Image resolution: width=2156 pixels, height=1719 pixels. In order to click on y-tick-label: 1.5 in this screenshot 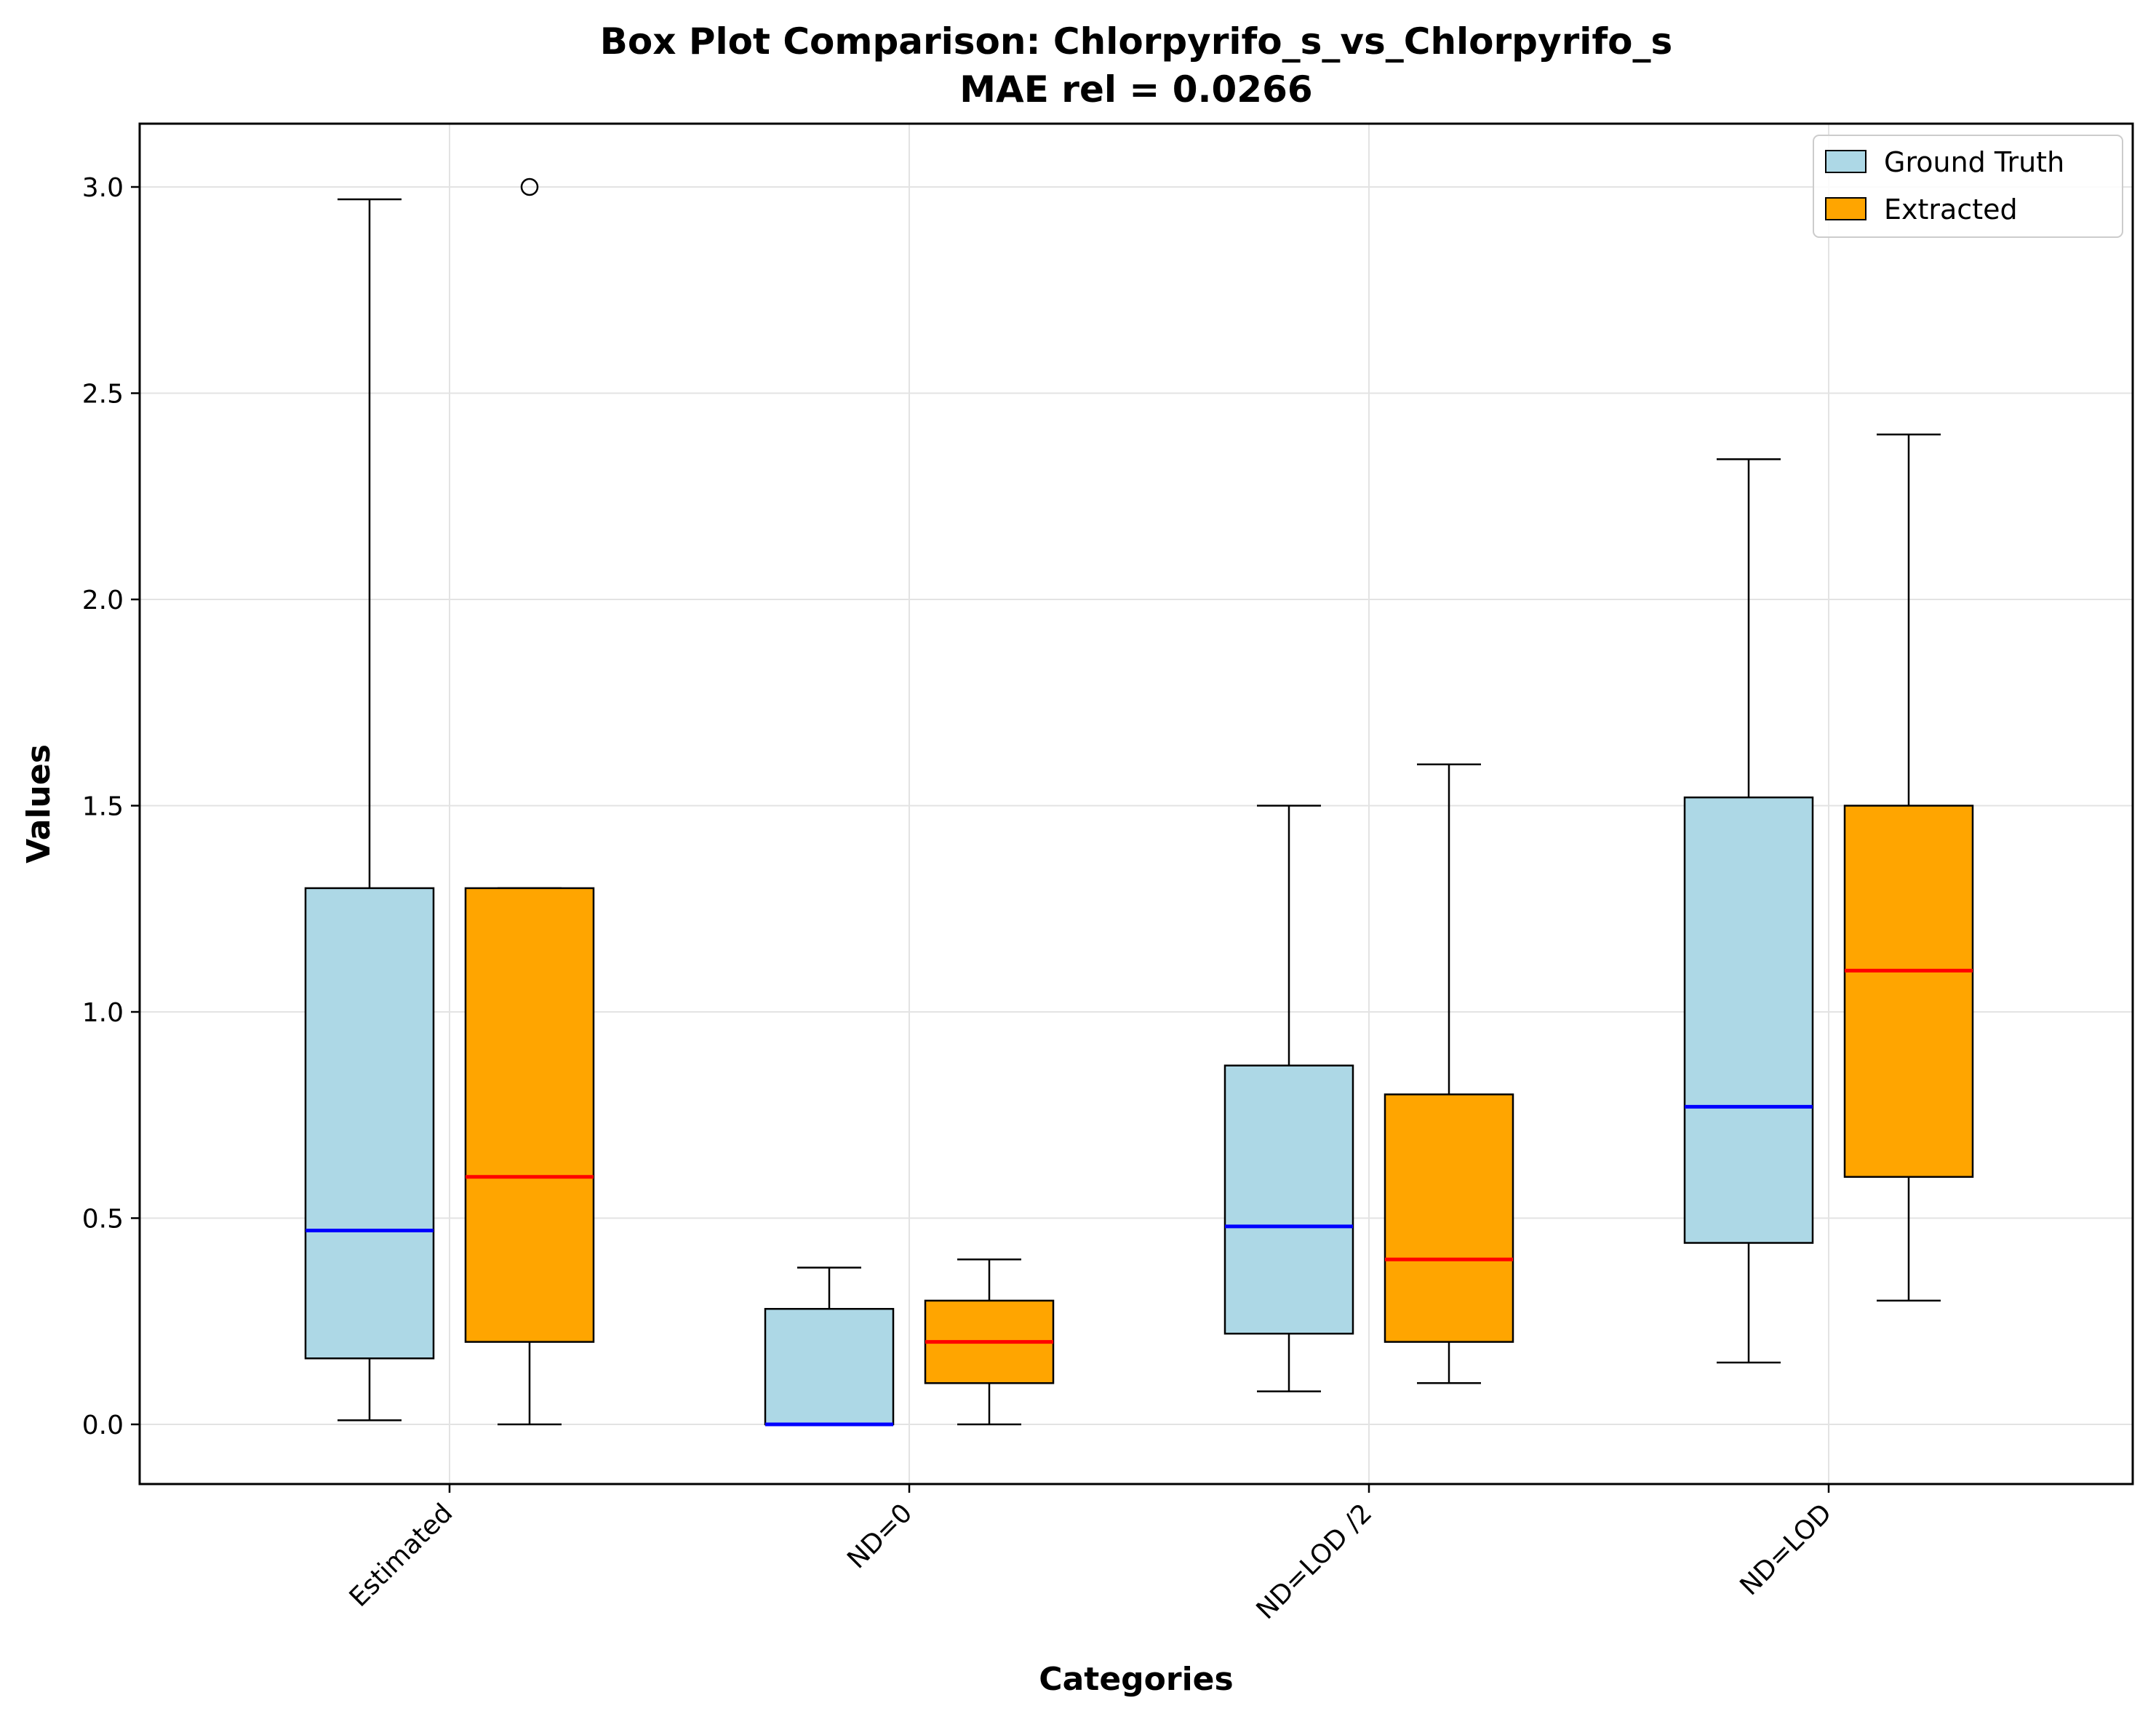, I will do `click(103, 807)`.